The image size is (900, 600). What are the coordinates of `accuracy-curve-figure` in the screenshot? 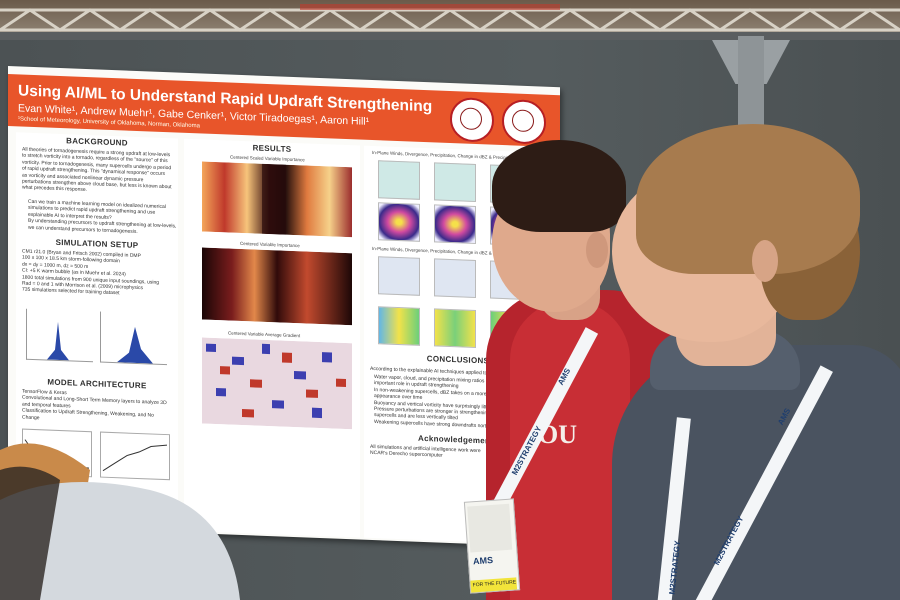 It's located at (135, 456).